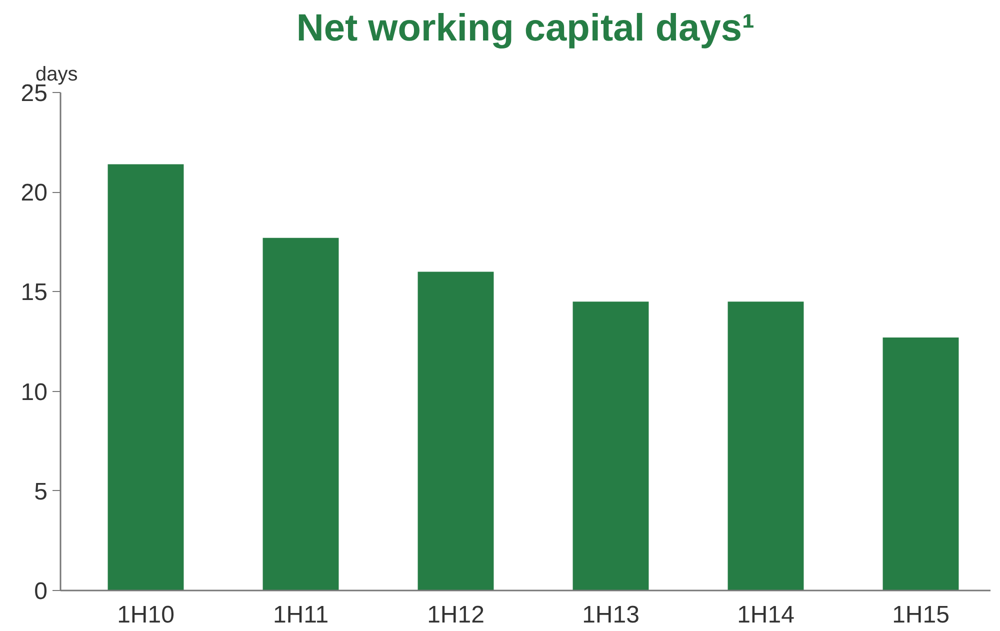 The width and height of the screenshot is (1000, 631). I want to click on y-tick-label: 15, so click(34, 292).